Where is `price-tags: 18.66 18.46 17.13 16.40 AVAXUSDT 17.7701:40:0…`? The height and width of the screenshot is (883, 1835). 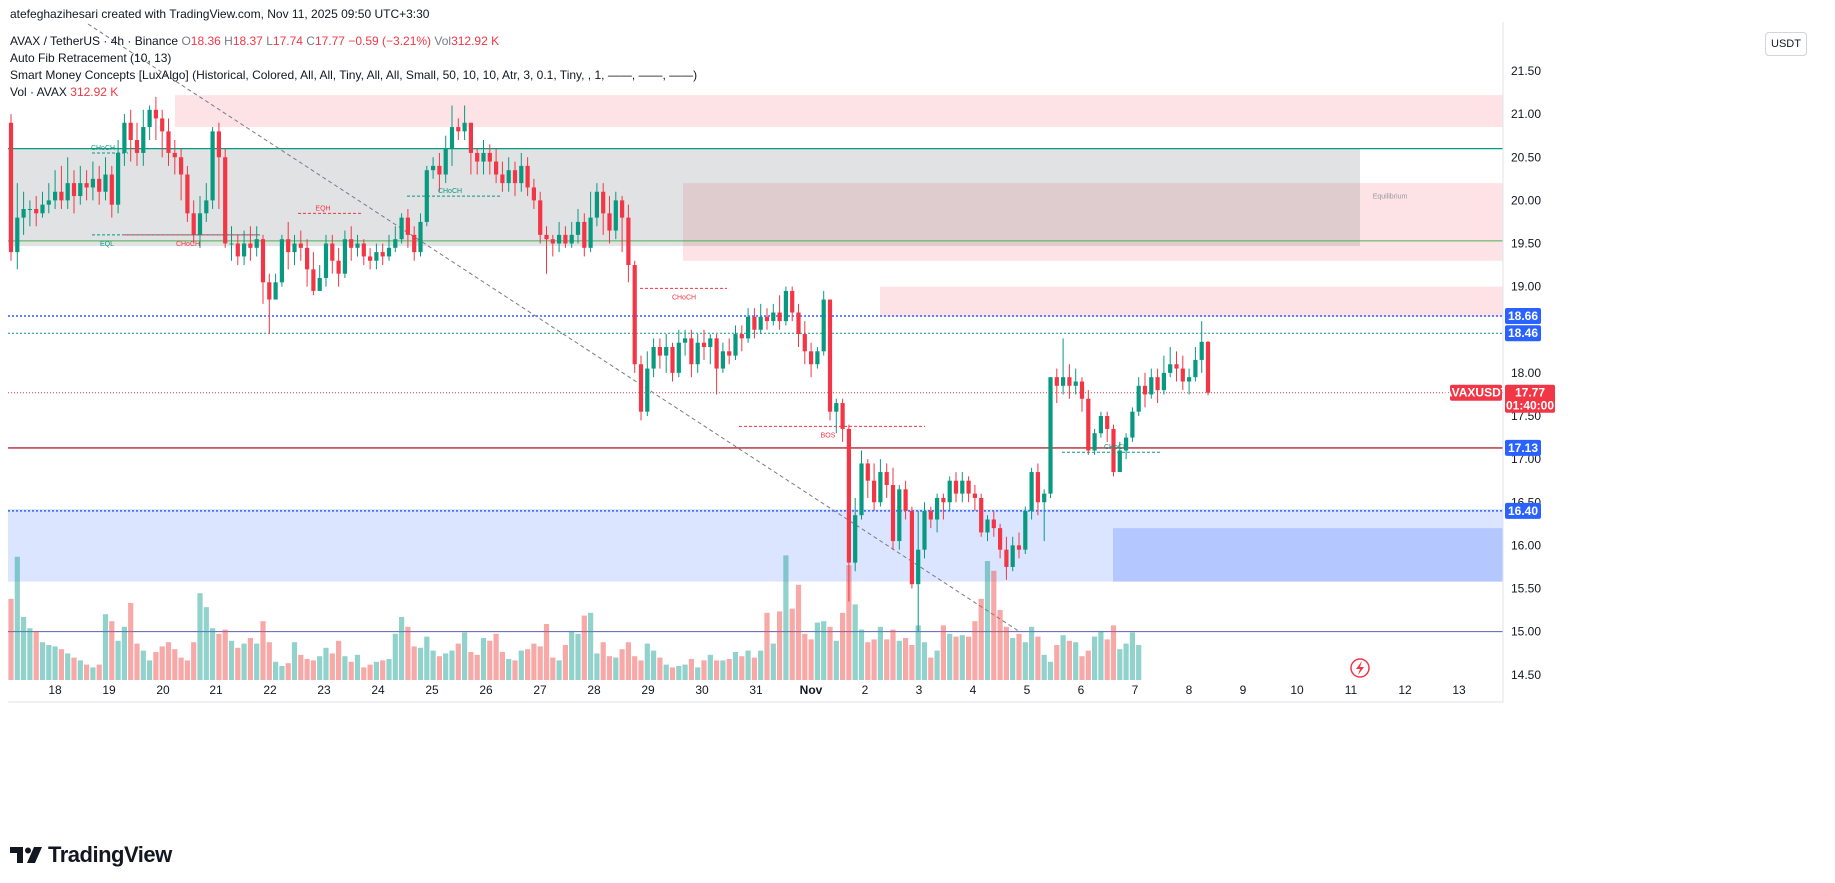
price-tags: 18.66 18.46 17.13 16.40 AVAXUSDT 17.7701:40:0… is located at coordinates (1452, 492).